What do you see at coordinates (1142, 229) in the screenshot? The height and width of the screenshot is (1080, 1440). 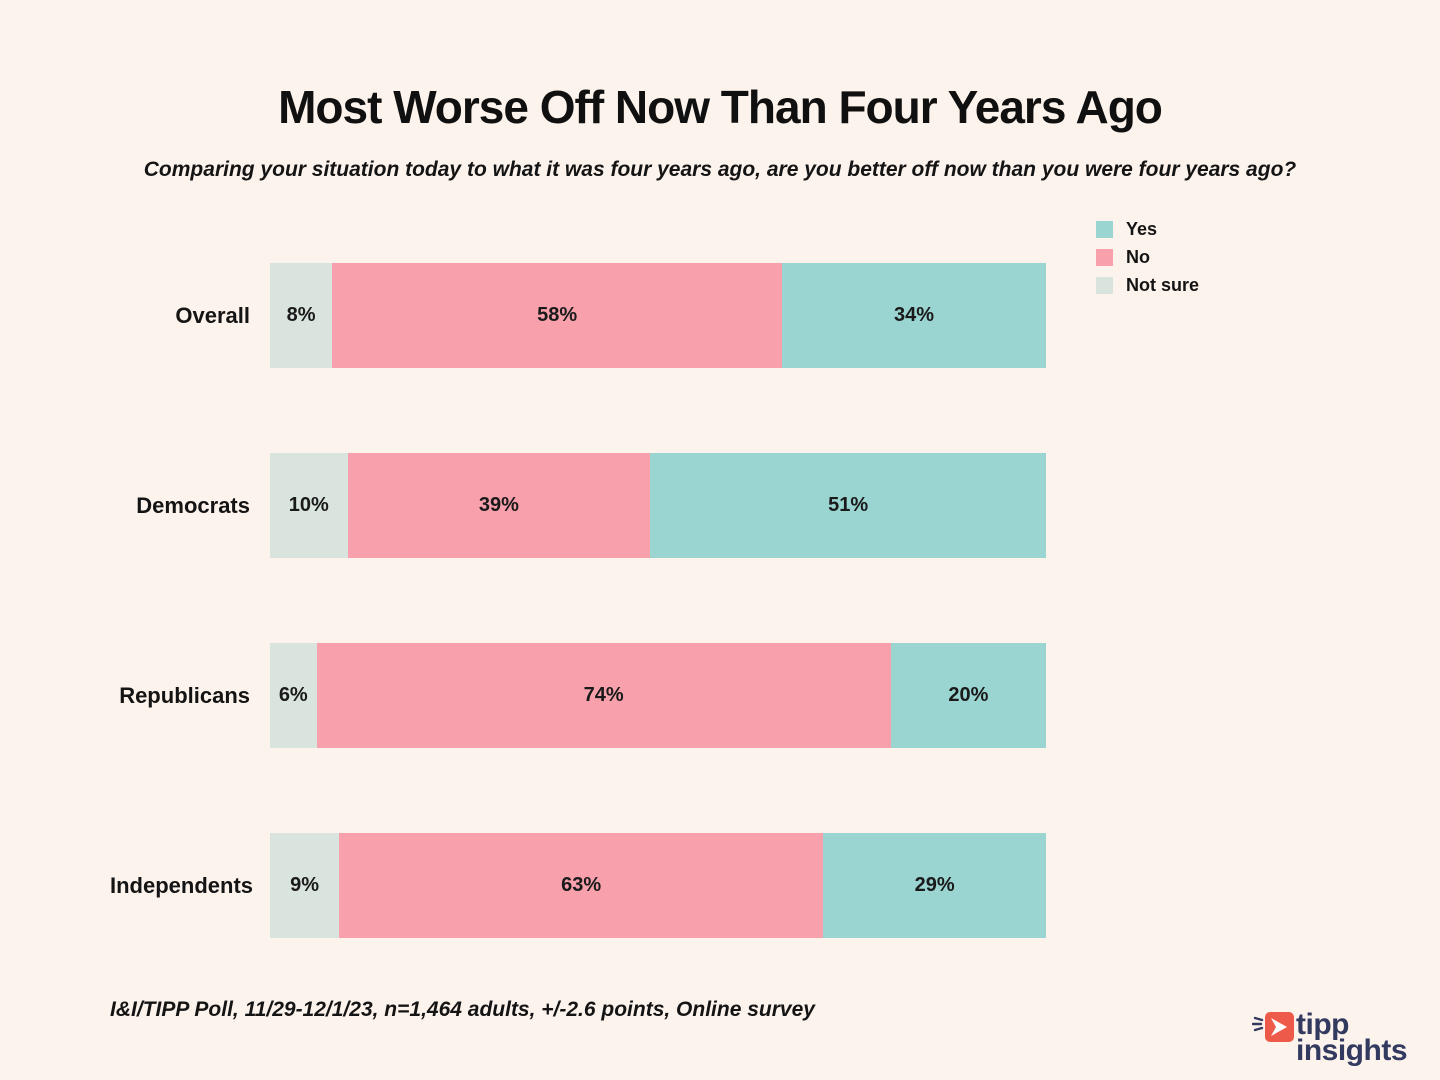 I see `legend-label: Yes` at bounding box center [1142, 229].